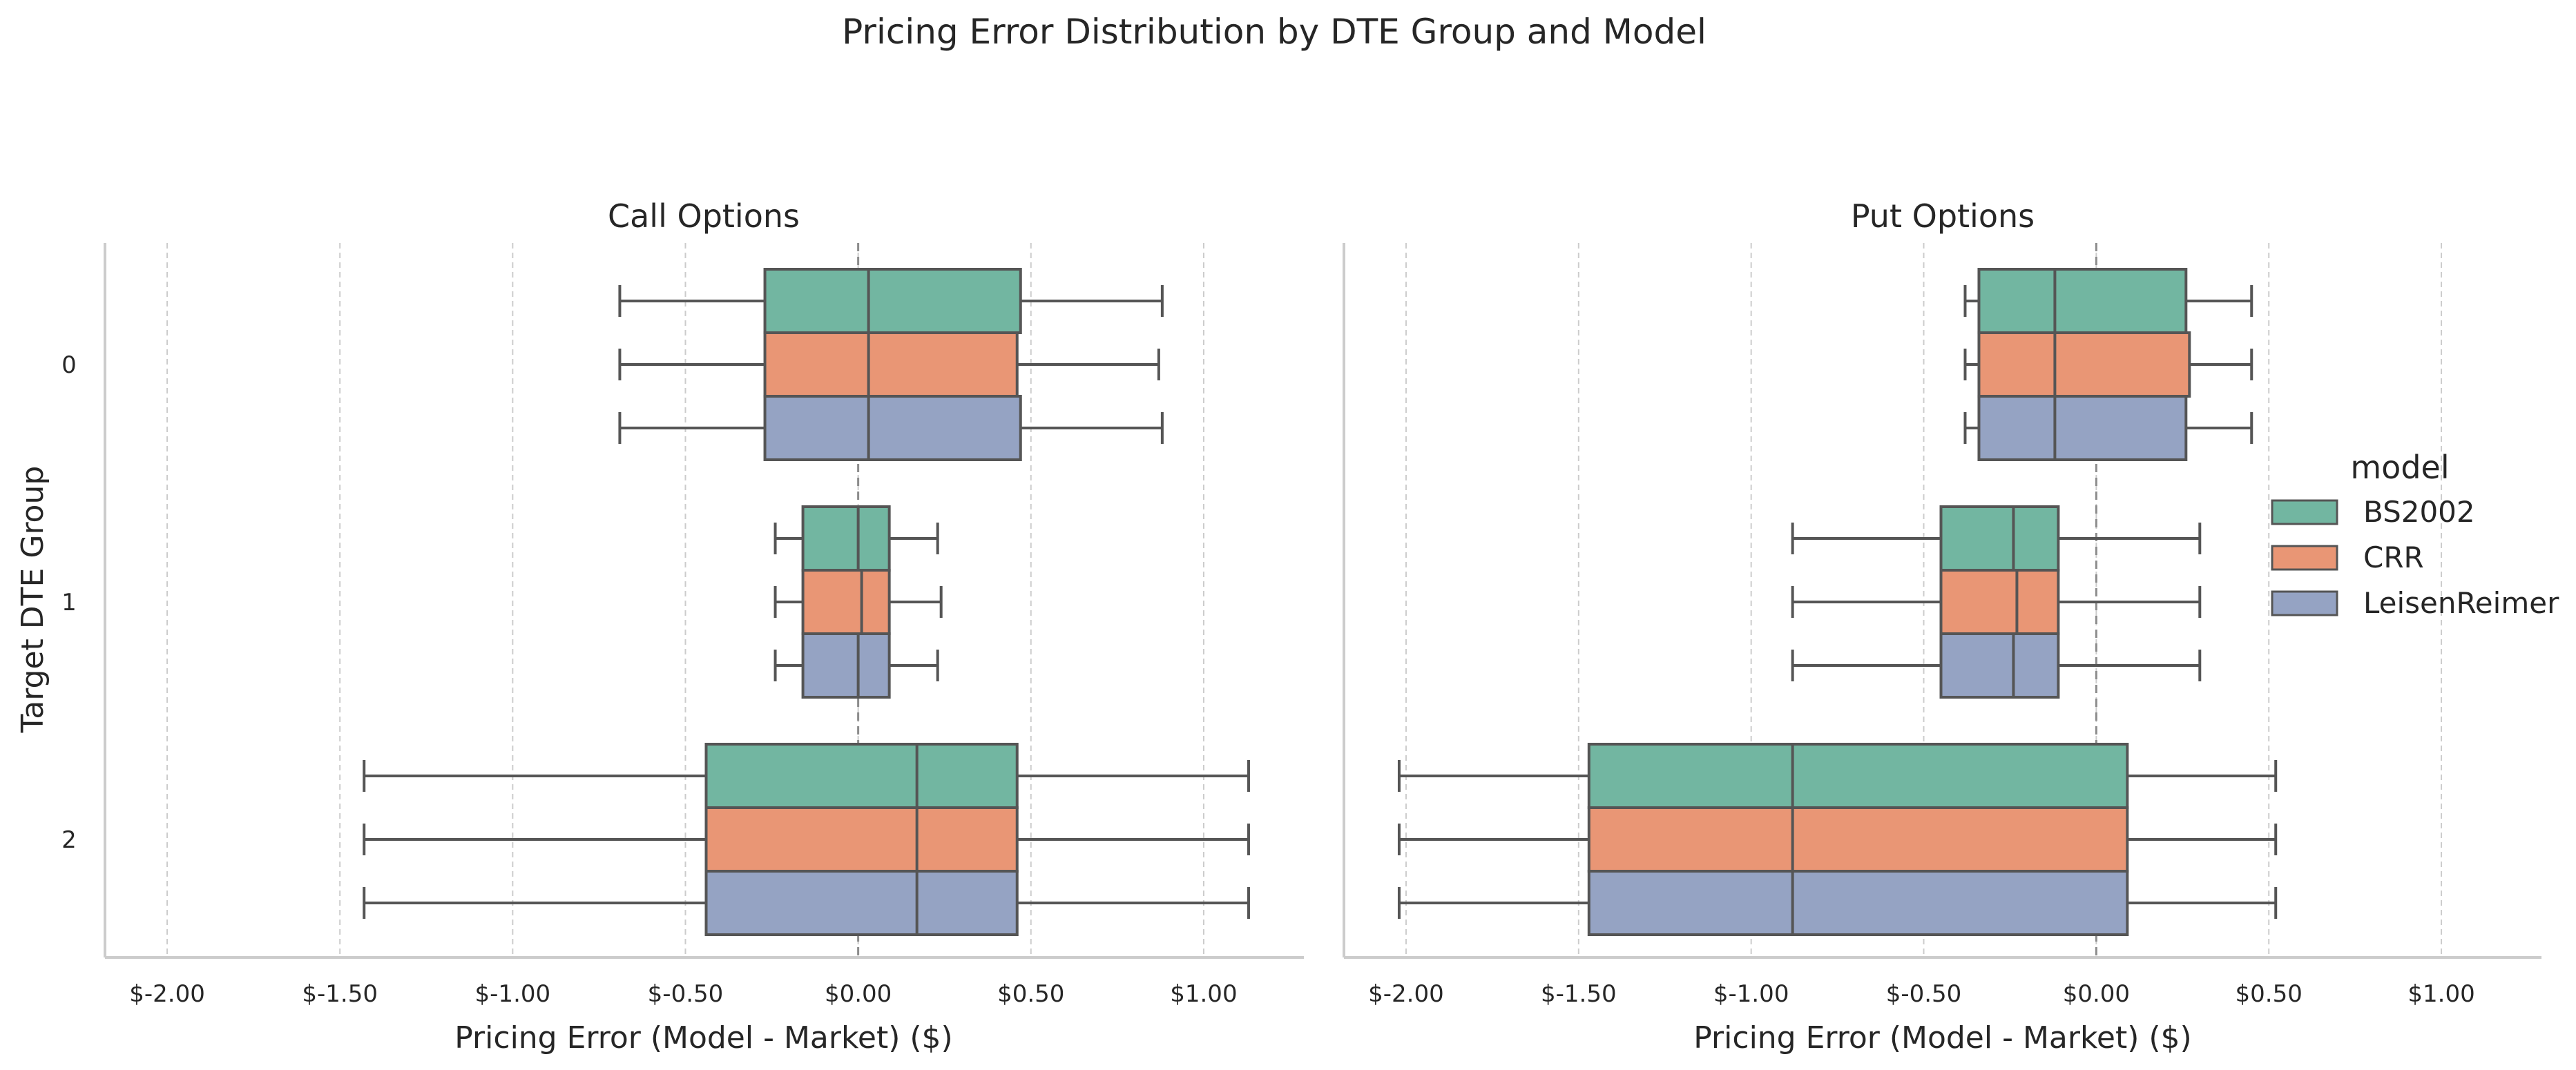 Image resolution: width=2576 pixels, height=1070 pixels. Describe the element at coordinates (2419, 512) in the screenshot. I see `legend-label-bs2002: BS2002` at that location.